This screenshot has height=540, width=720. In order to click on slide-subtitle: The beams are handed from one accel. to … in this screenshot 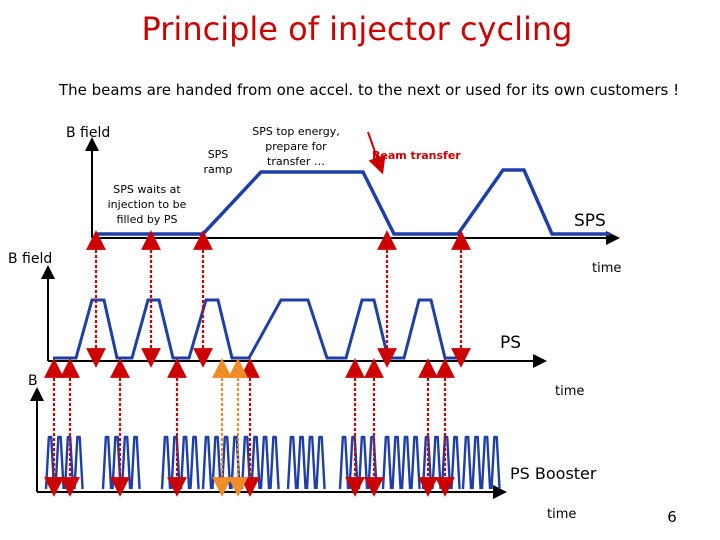, I will do `click(368, 90)`.